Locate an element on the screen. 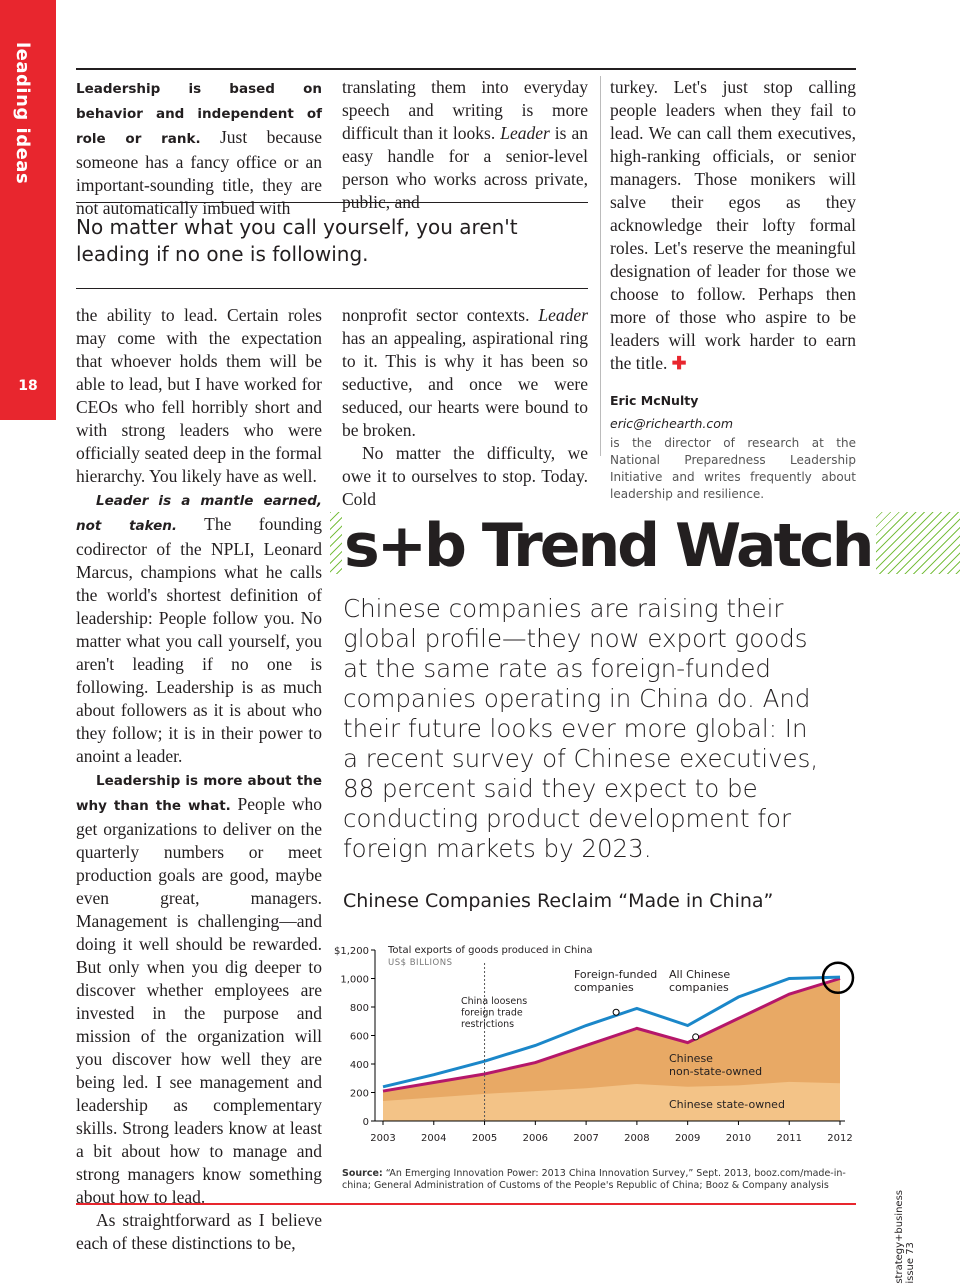  x-tick-label: 2005 is located at coordinates (484, 1138).